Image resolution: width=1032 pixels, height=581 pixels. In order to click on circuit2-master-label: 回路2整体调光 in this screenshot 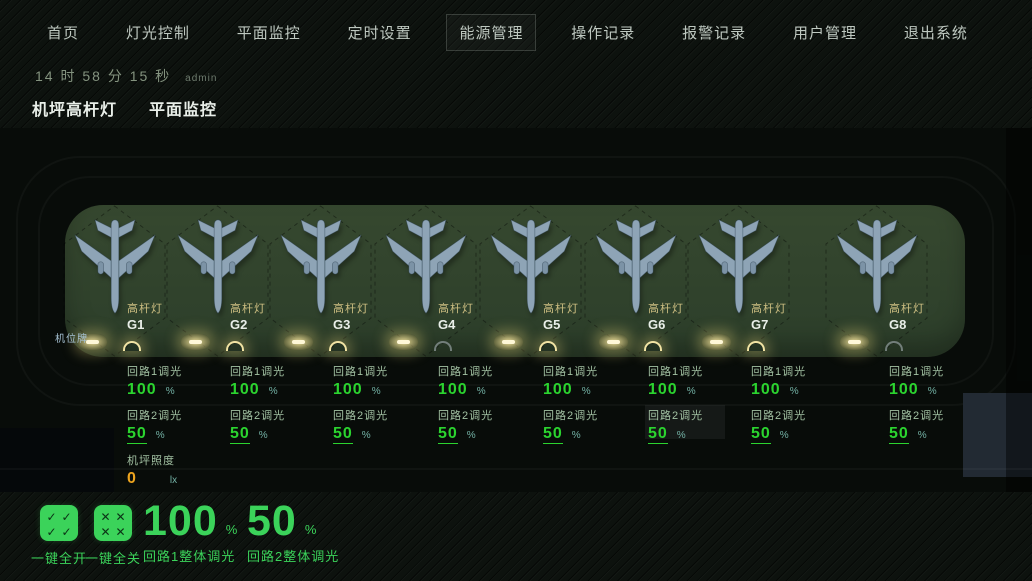, I will do `click(293, 556)`.